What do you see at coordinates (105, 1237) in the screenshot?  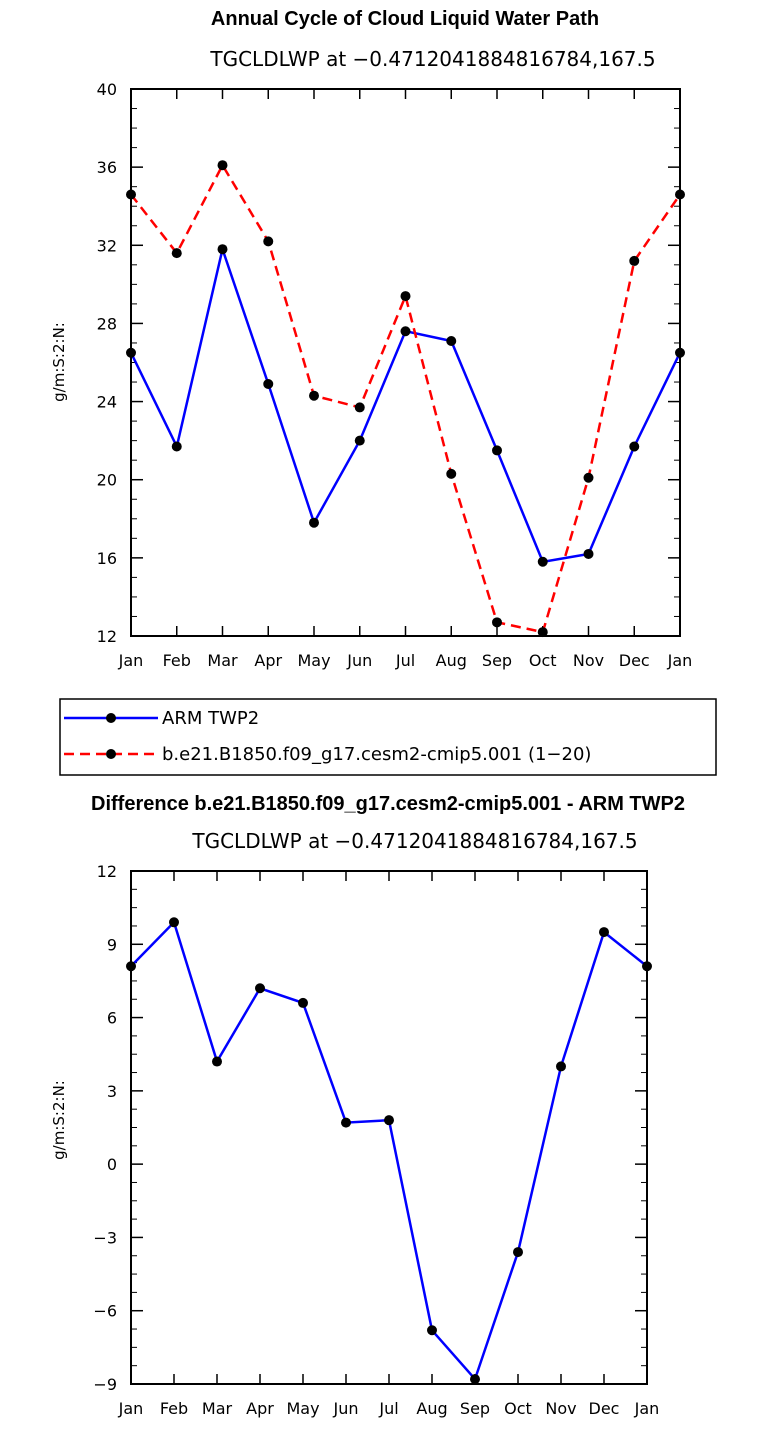 I see `y-tick-label: −3` at bounding box center [105, 1237].